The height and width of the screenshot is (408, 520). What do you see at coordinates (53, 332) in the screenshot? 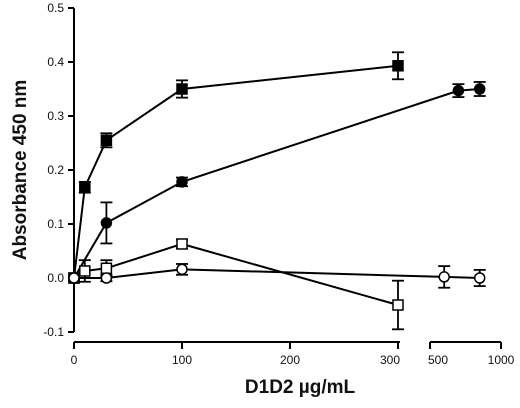
I see `y-tick-label: -0.1` at bounding box center [53, 332].